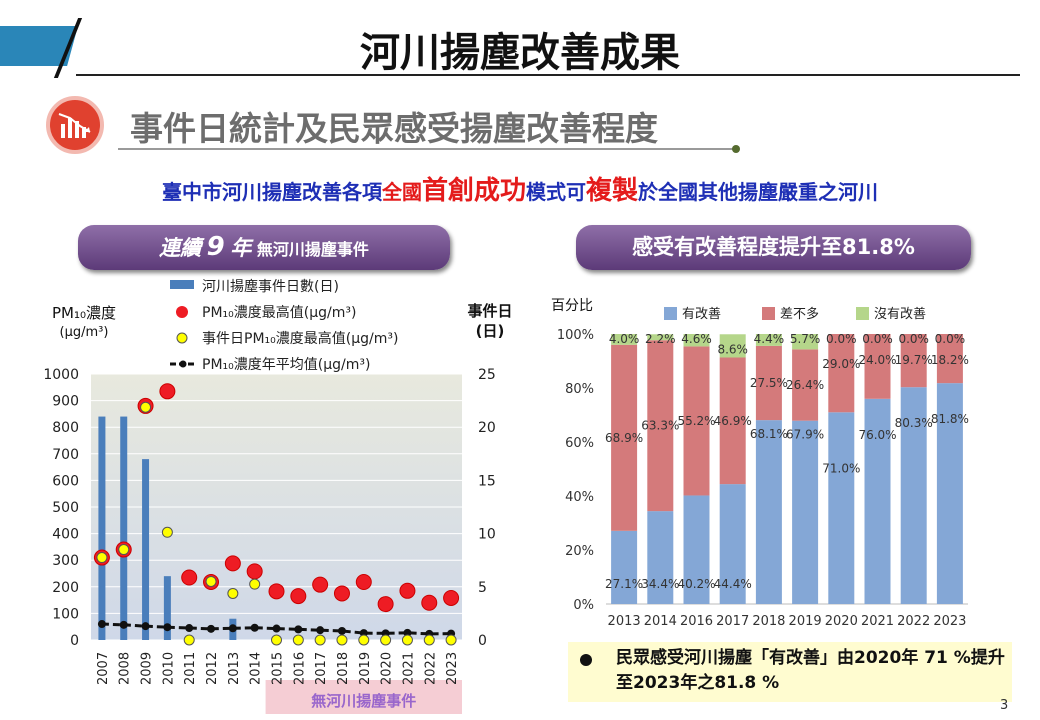 This screenshot has width=1040, height=720. Describe the element at coordinates (733, 584) in the screenshot. I see `data-label-improved: 44.4%` at that location.